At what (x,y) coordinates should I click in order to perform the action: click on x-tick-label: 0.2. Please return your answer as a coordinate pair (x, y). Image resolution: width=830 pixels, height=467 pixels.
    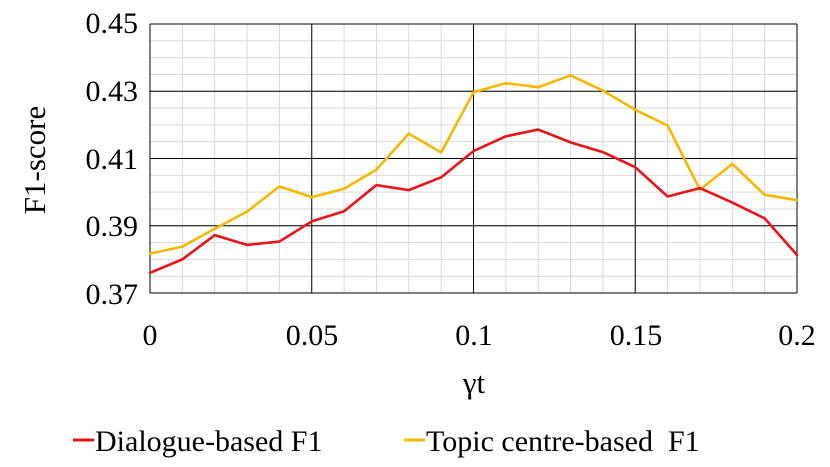
    Looking at the image, I should click on (797, 335).